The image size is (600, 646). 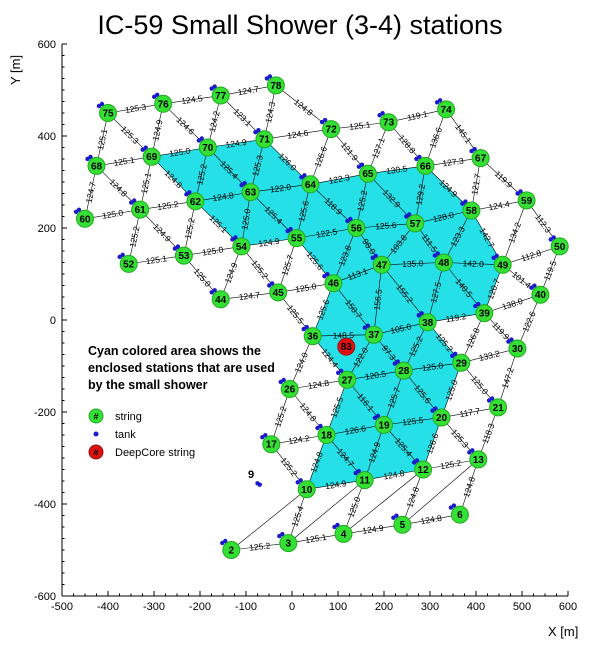 I want to click on legend-deepcore-symbol: #, so click(x=95, y=453).